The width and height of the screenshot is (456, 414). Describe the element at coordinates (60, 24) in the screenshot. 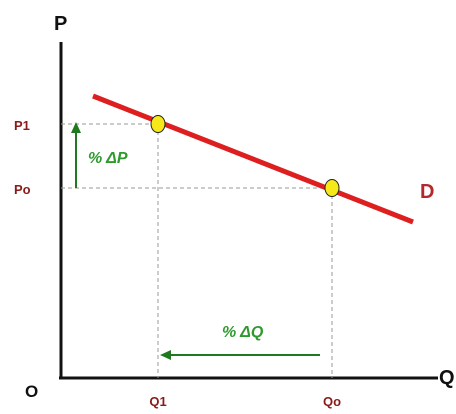

I see `y-axis-title: P` at that location.